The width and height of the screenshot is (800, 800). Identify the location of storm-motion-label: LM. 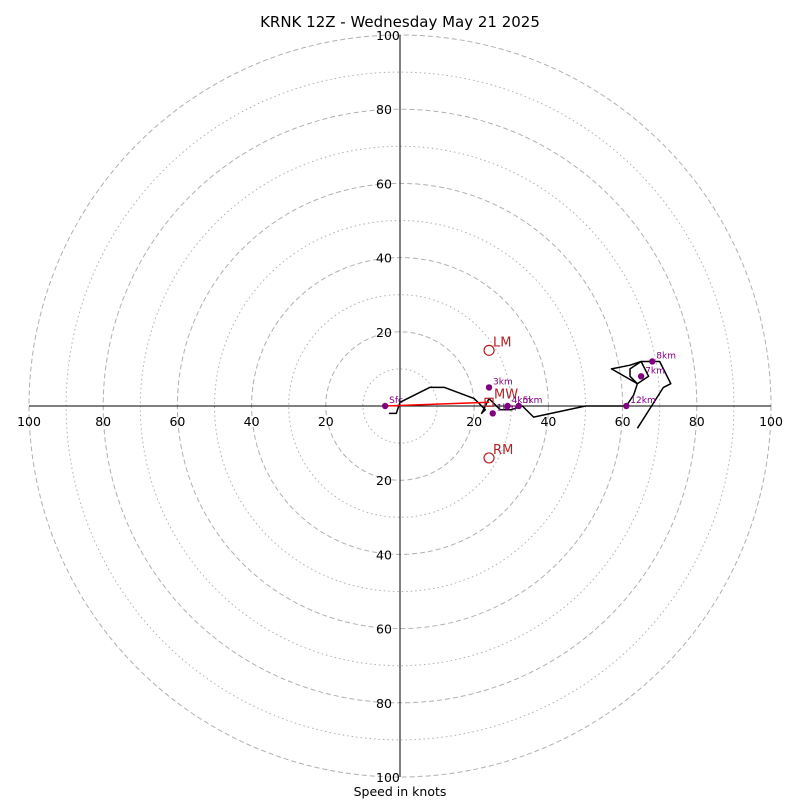
(502, 342).